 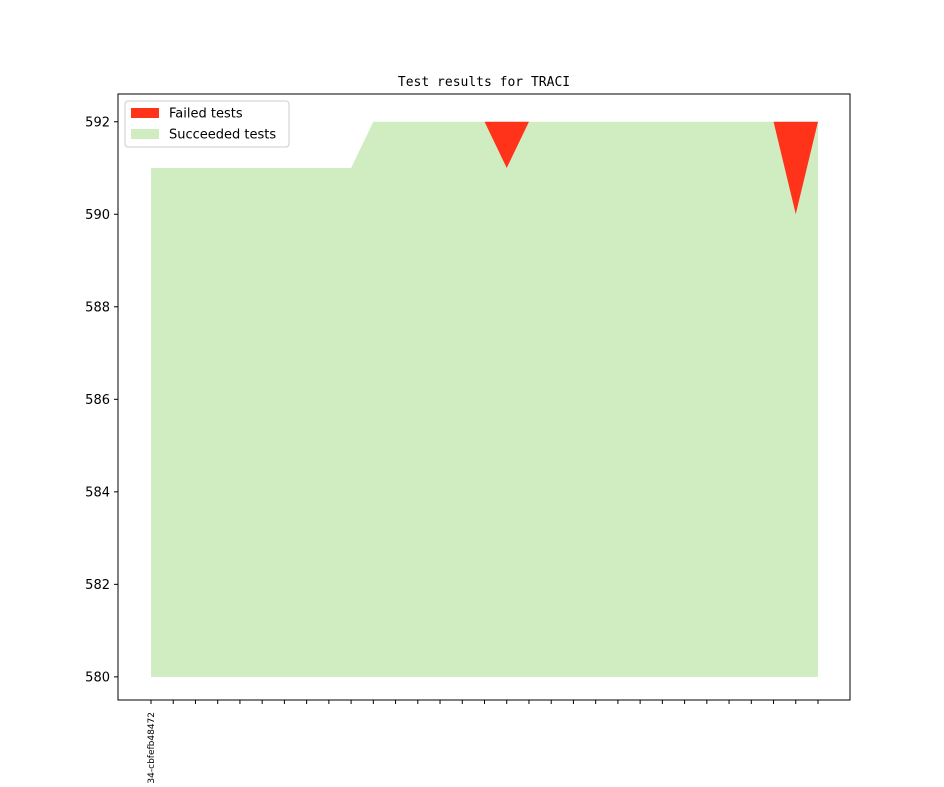 I want to click on y-axis: 580 582 584 586 588 590 592, so click(x=101, y=400).